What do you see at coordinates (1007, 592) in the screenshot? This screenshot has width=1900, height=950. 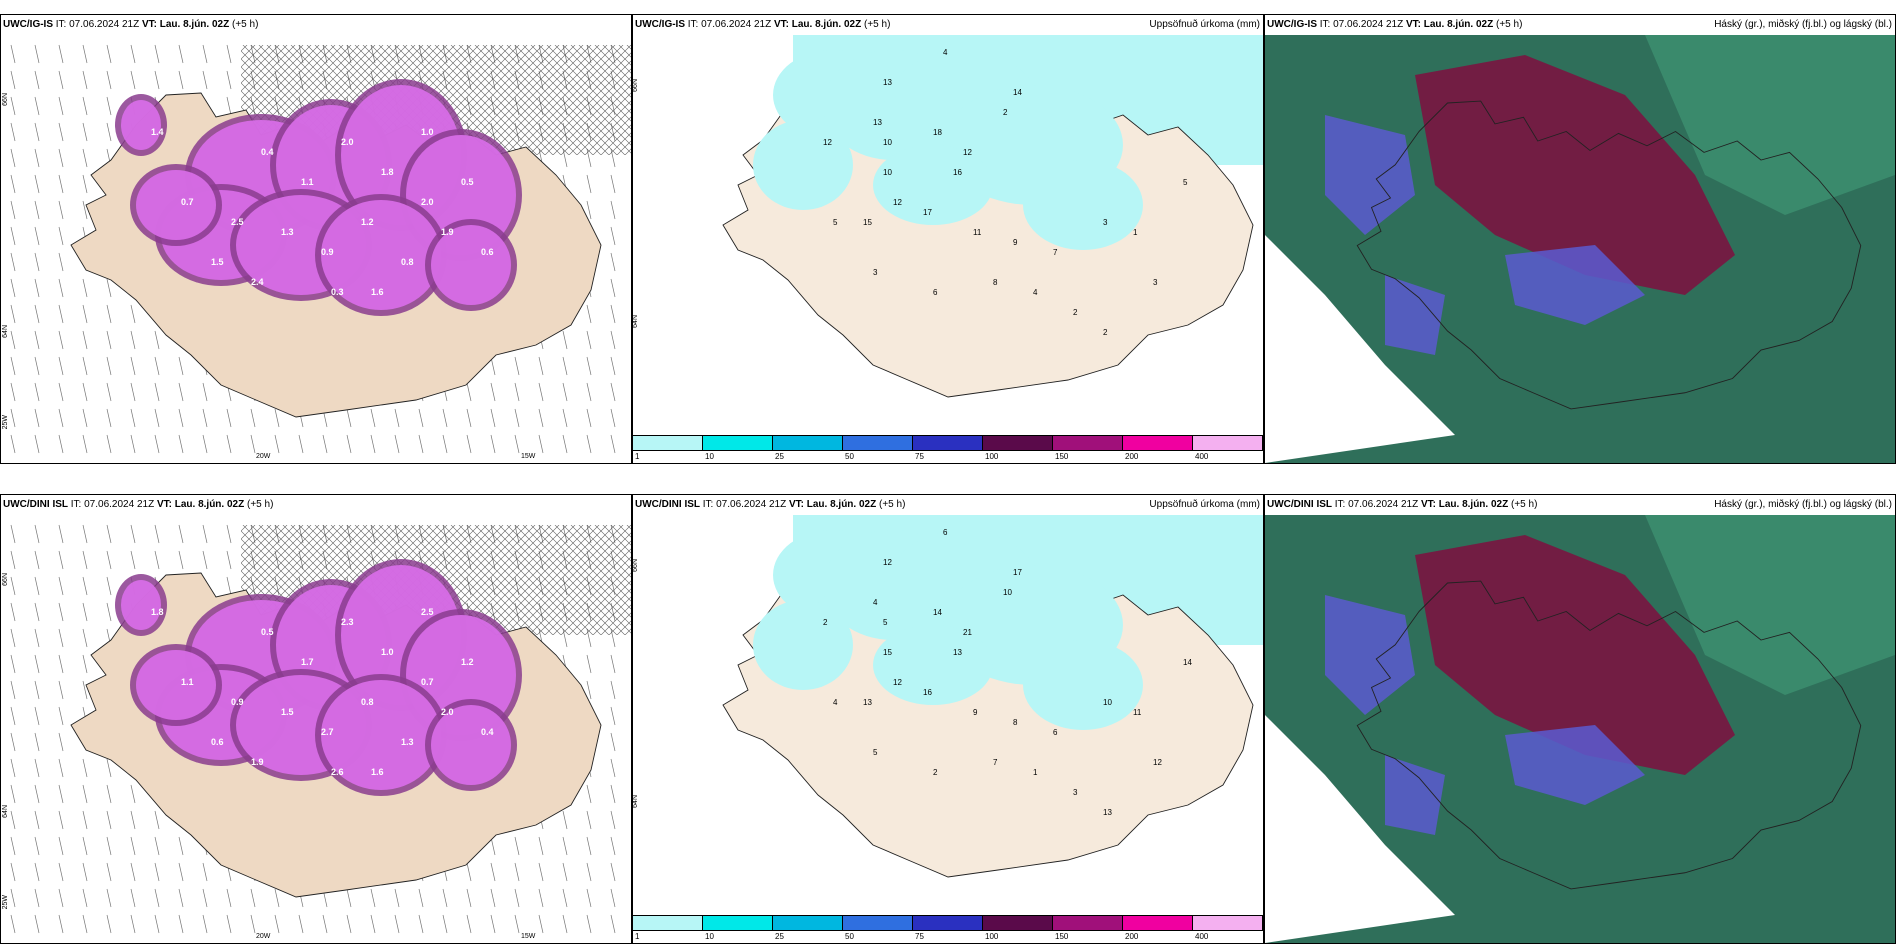 I see `precip-value: 10` at bounding box center [1007, 592].